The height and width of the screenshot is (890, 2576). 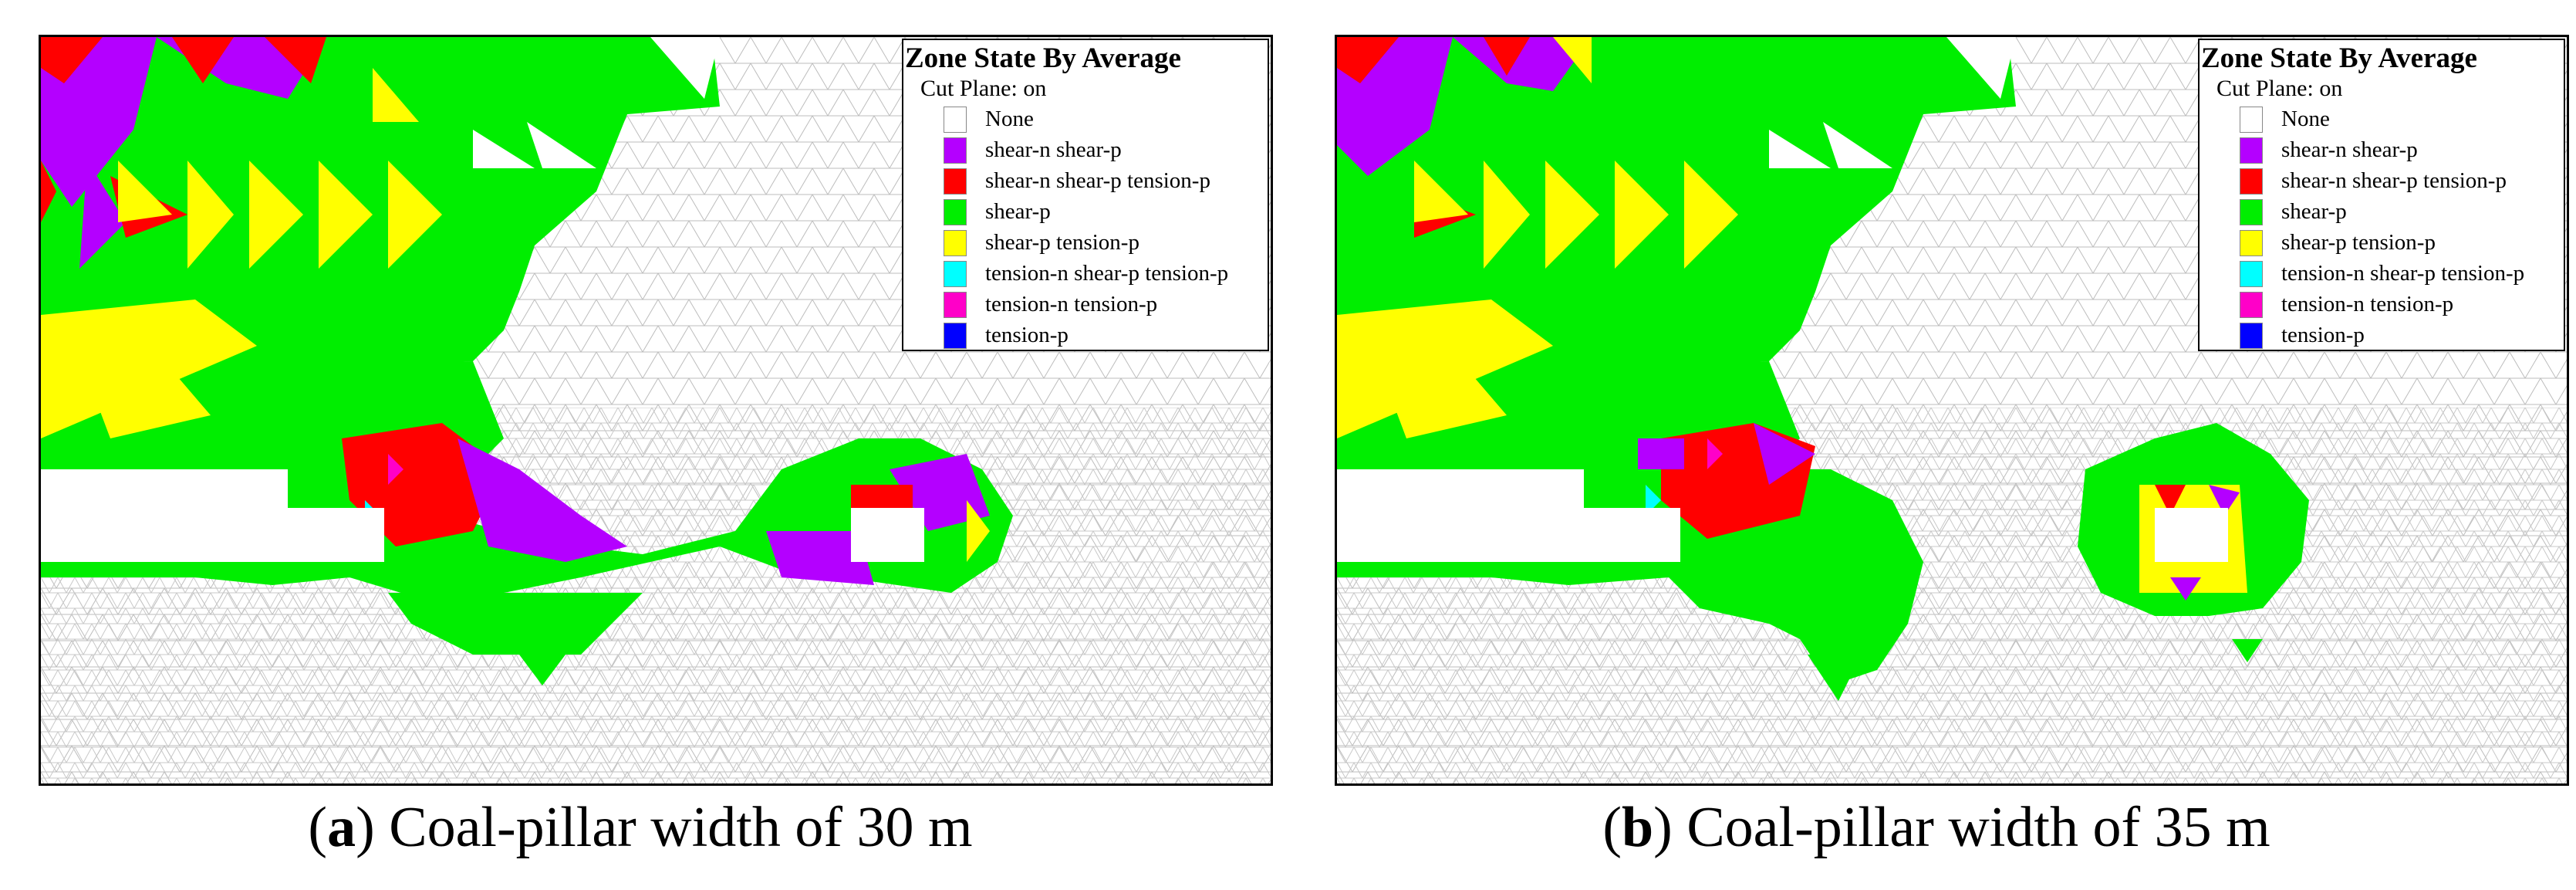 What do you see at coordinates (1638, 827) in the screenshot?
I see `caption-letter: b` at bounding box center [1638, 827].